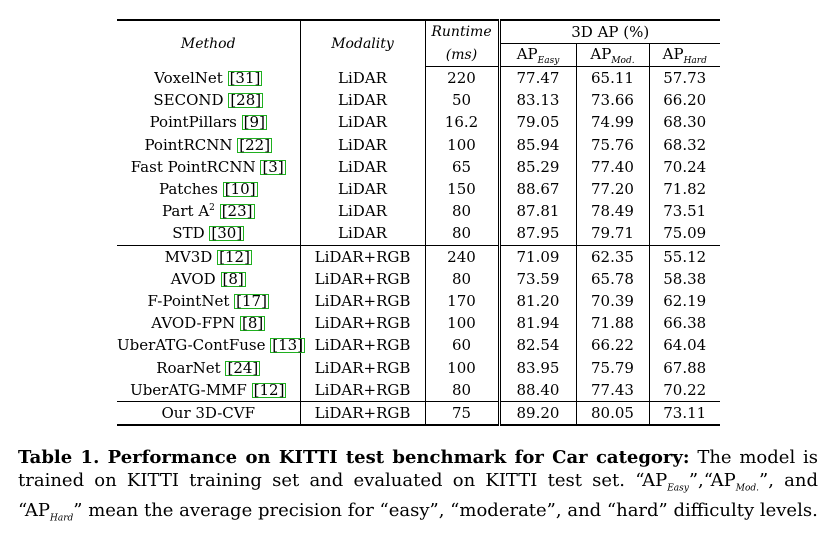 The image size is (831, 550). What do you see at coordinates (747, 488) in the screenshot?
I see `caption-sub-mod: Mod.` at bounding box center [747, 488].